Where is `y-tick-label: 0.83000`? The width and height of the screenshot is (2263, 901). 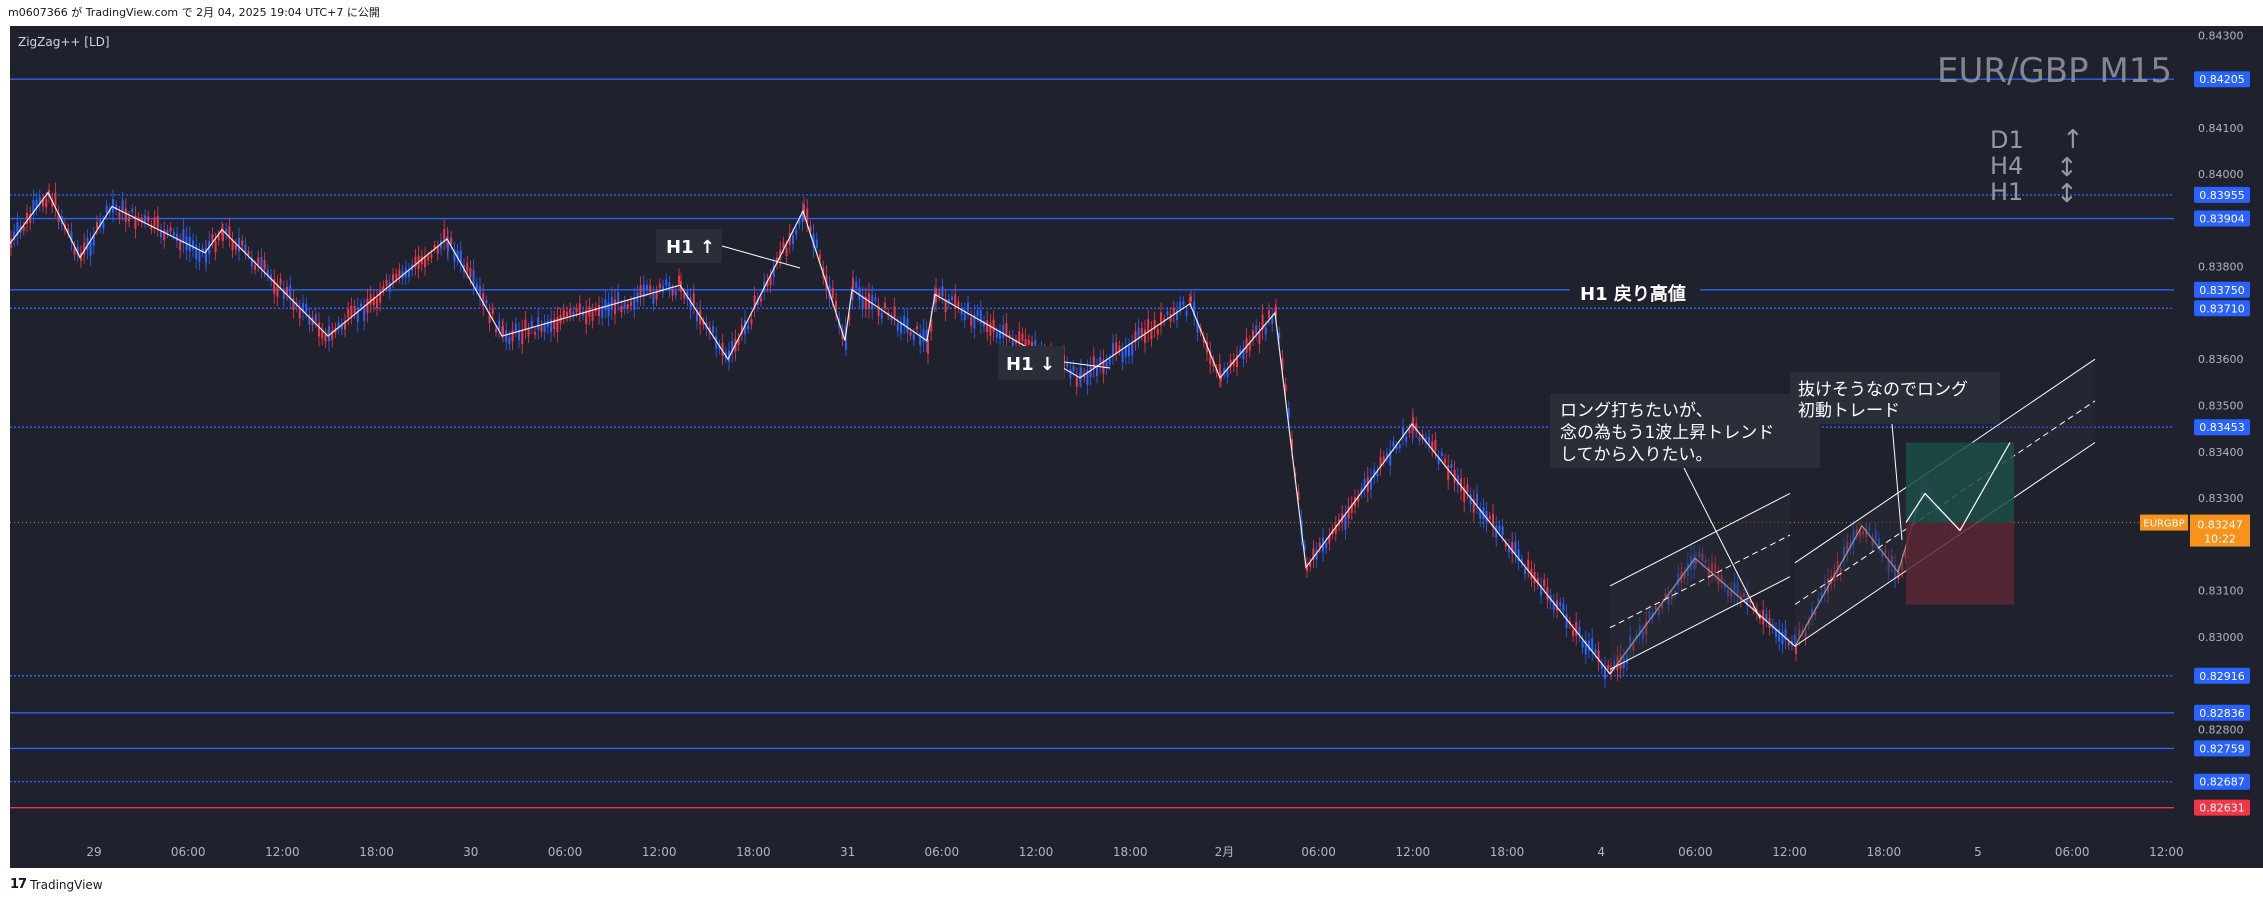 y-tick-label: 0.83000 is located at coordinates (2221, 637).